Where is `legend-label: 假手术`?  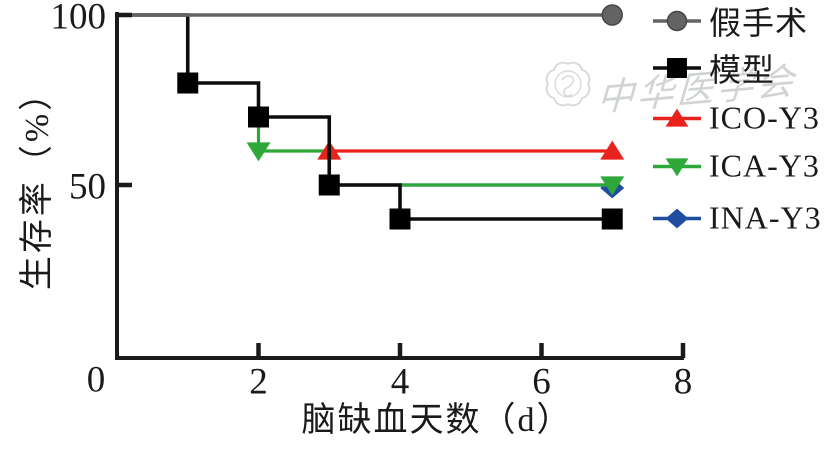 legend-label: 假手术 is located at coordinates (759, 23).